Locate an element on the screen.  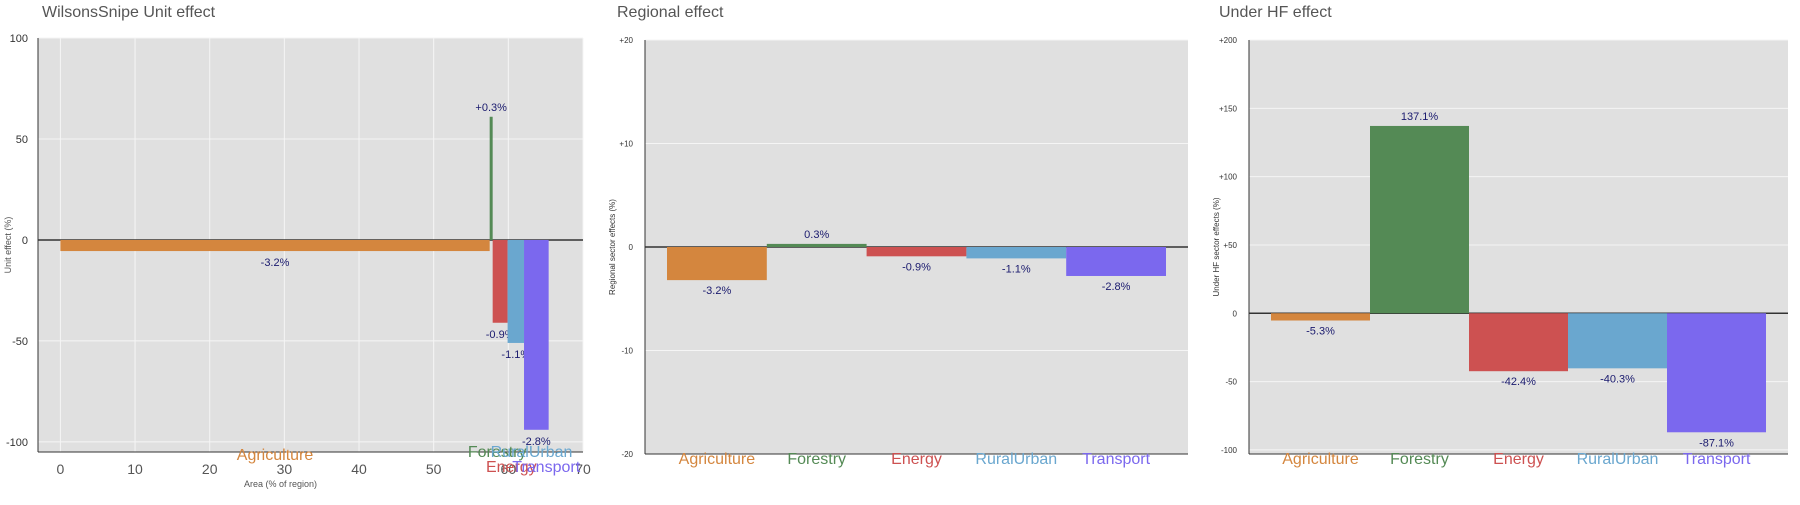
unit-effect-title: WilsonsSnipe Unit effect is located at coordinates (129, 12).